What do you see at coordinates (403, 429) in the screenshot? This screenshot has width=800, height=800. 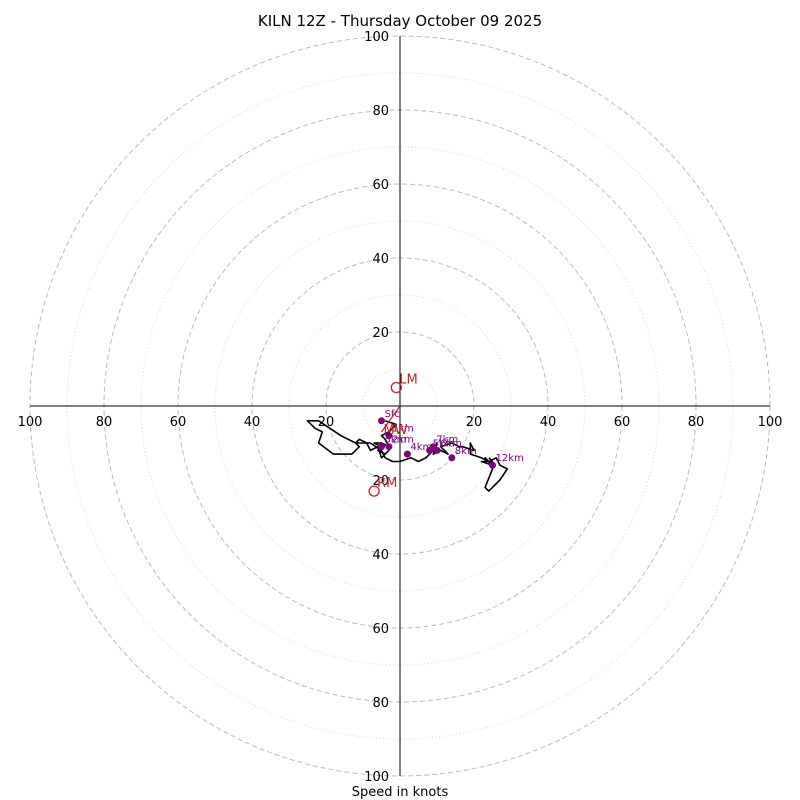 I see `height-label: 1km` at bounding box center [403, 429].